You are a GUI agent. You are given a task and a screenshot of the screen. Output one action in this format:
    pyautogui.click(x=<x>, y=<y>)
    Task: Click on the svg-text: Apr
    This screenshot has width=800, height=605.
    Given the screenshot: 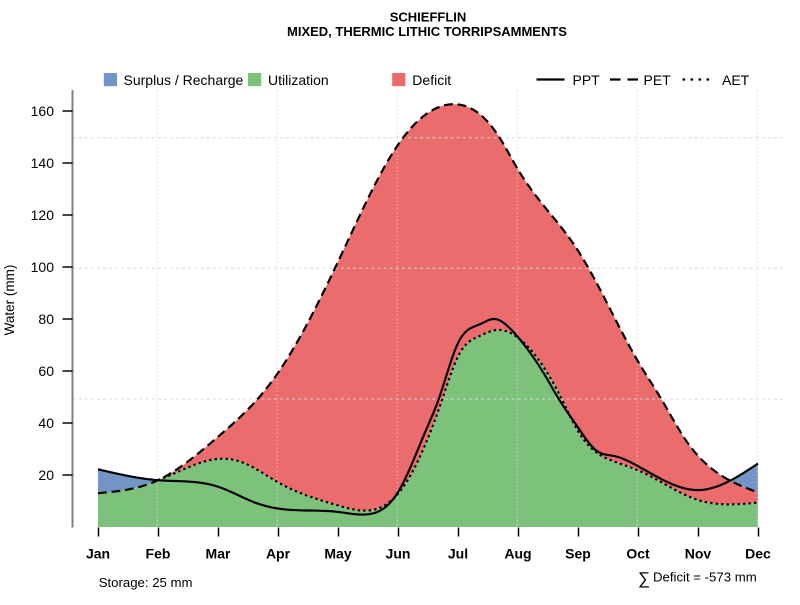 What is the action you would take?
    pyautogui.click(x=278, y=554)
    